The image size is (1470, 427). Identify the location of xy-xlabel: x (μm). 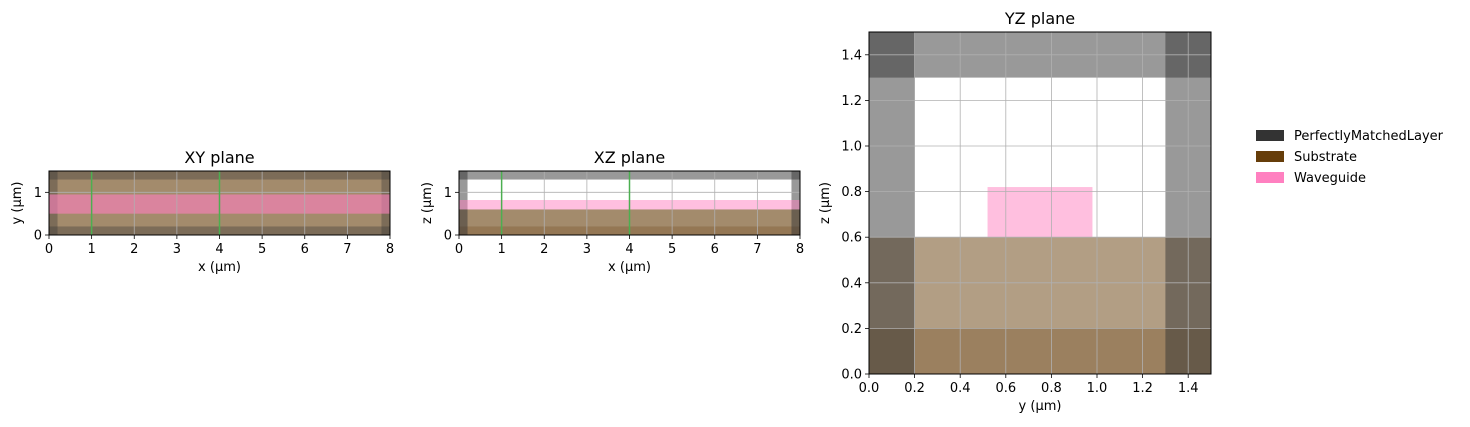
(219, 267).